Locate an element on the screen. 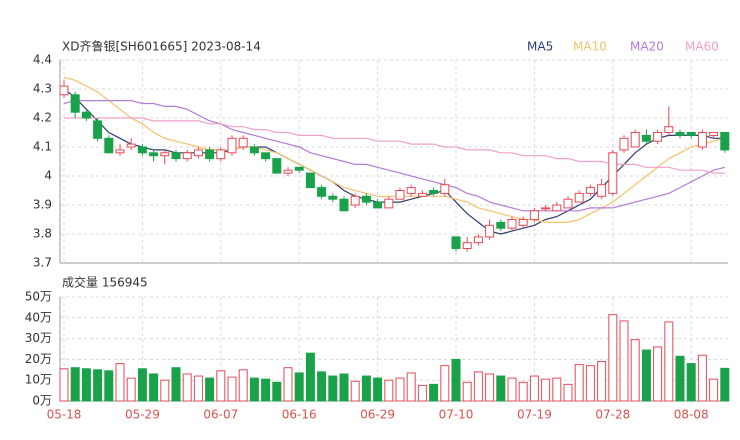 The image size is (740, 440). legend-label: MA60 is located at coordinates (702, 47).